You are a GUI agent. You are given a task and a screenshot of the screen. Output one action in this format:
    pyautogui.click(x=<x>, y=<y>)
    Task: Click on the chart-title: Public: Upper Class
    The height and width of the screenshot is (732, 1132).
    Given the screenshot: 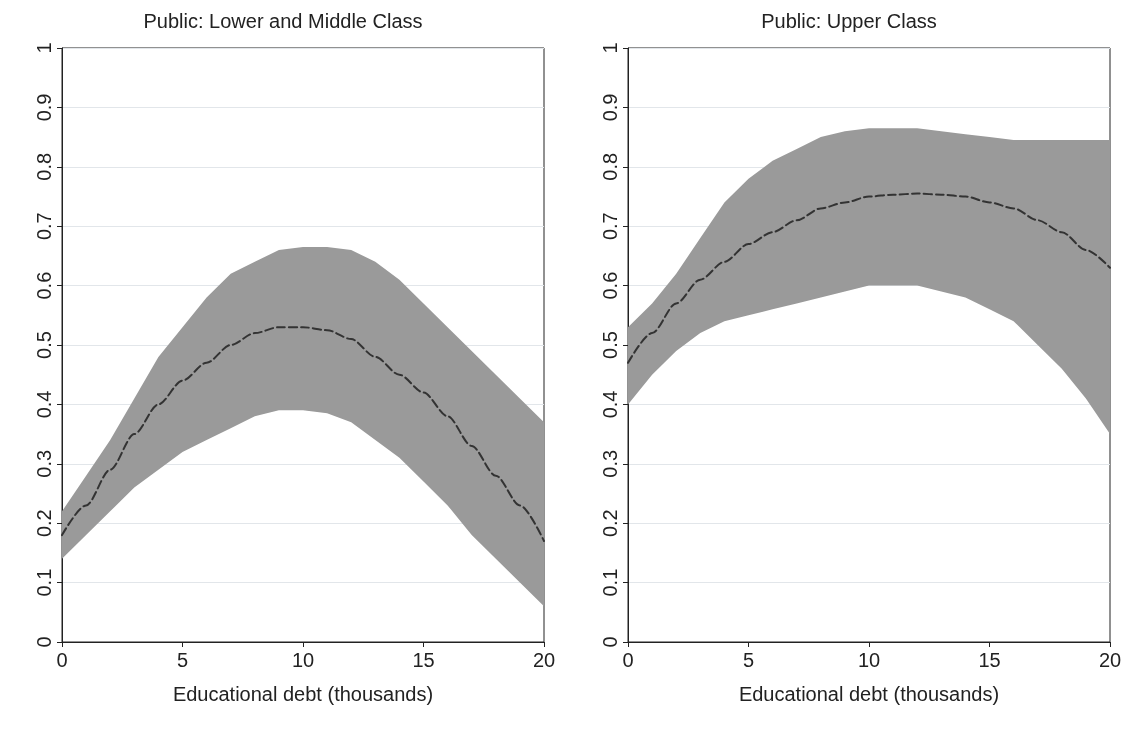 What is the action you would take?
    pyautogui.click(x=849, y=21)
    